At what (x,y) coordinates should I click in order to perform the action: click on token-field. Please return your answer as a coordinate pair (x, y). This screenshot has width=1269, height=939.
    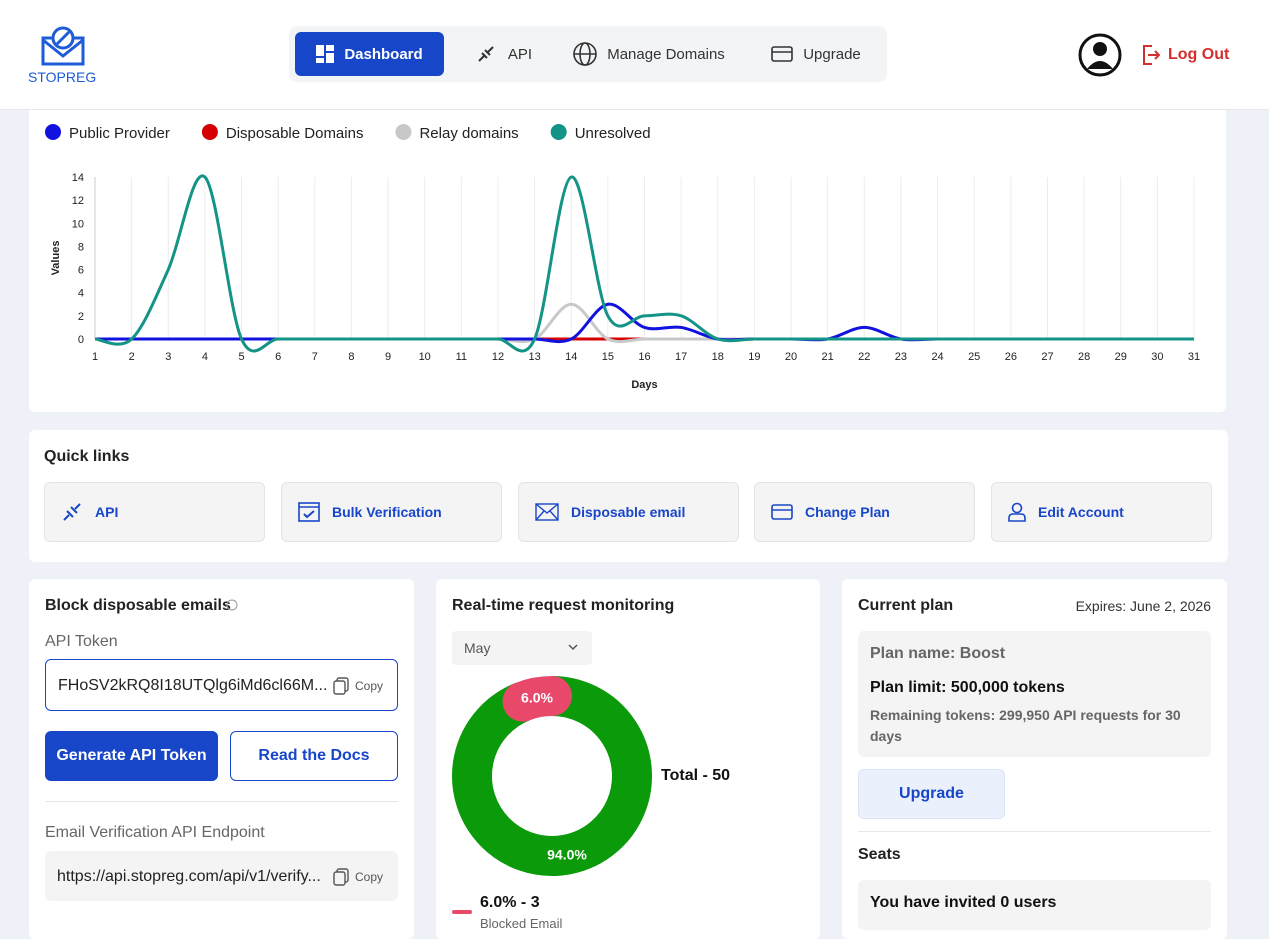
    Looking at the image, I should click on (221, 685).